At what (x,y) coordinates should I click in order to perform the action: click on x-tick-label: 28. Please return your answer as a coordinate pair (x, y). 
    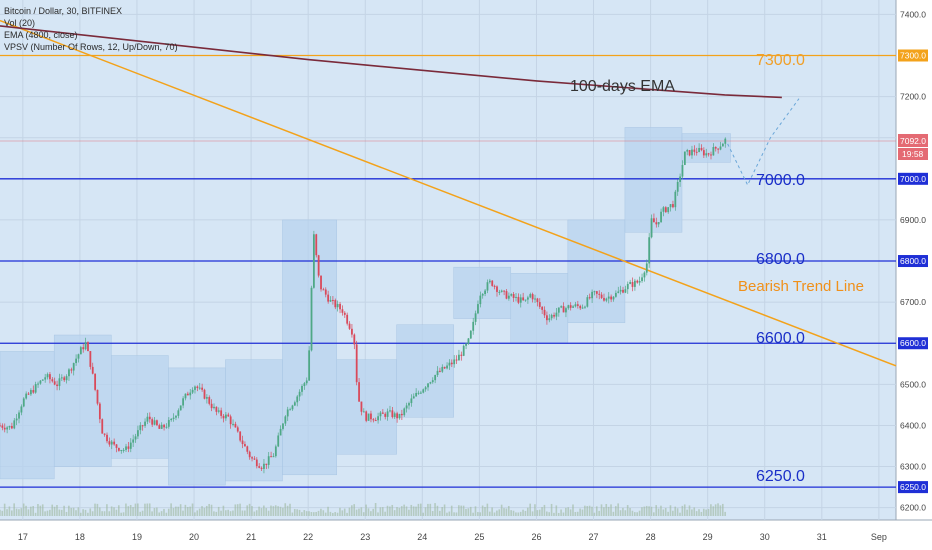
    Looking at the image, I should click on (651, 537).